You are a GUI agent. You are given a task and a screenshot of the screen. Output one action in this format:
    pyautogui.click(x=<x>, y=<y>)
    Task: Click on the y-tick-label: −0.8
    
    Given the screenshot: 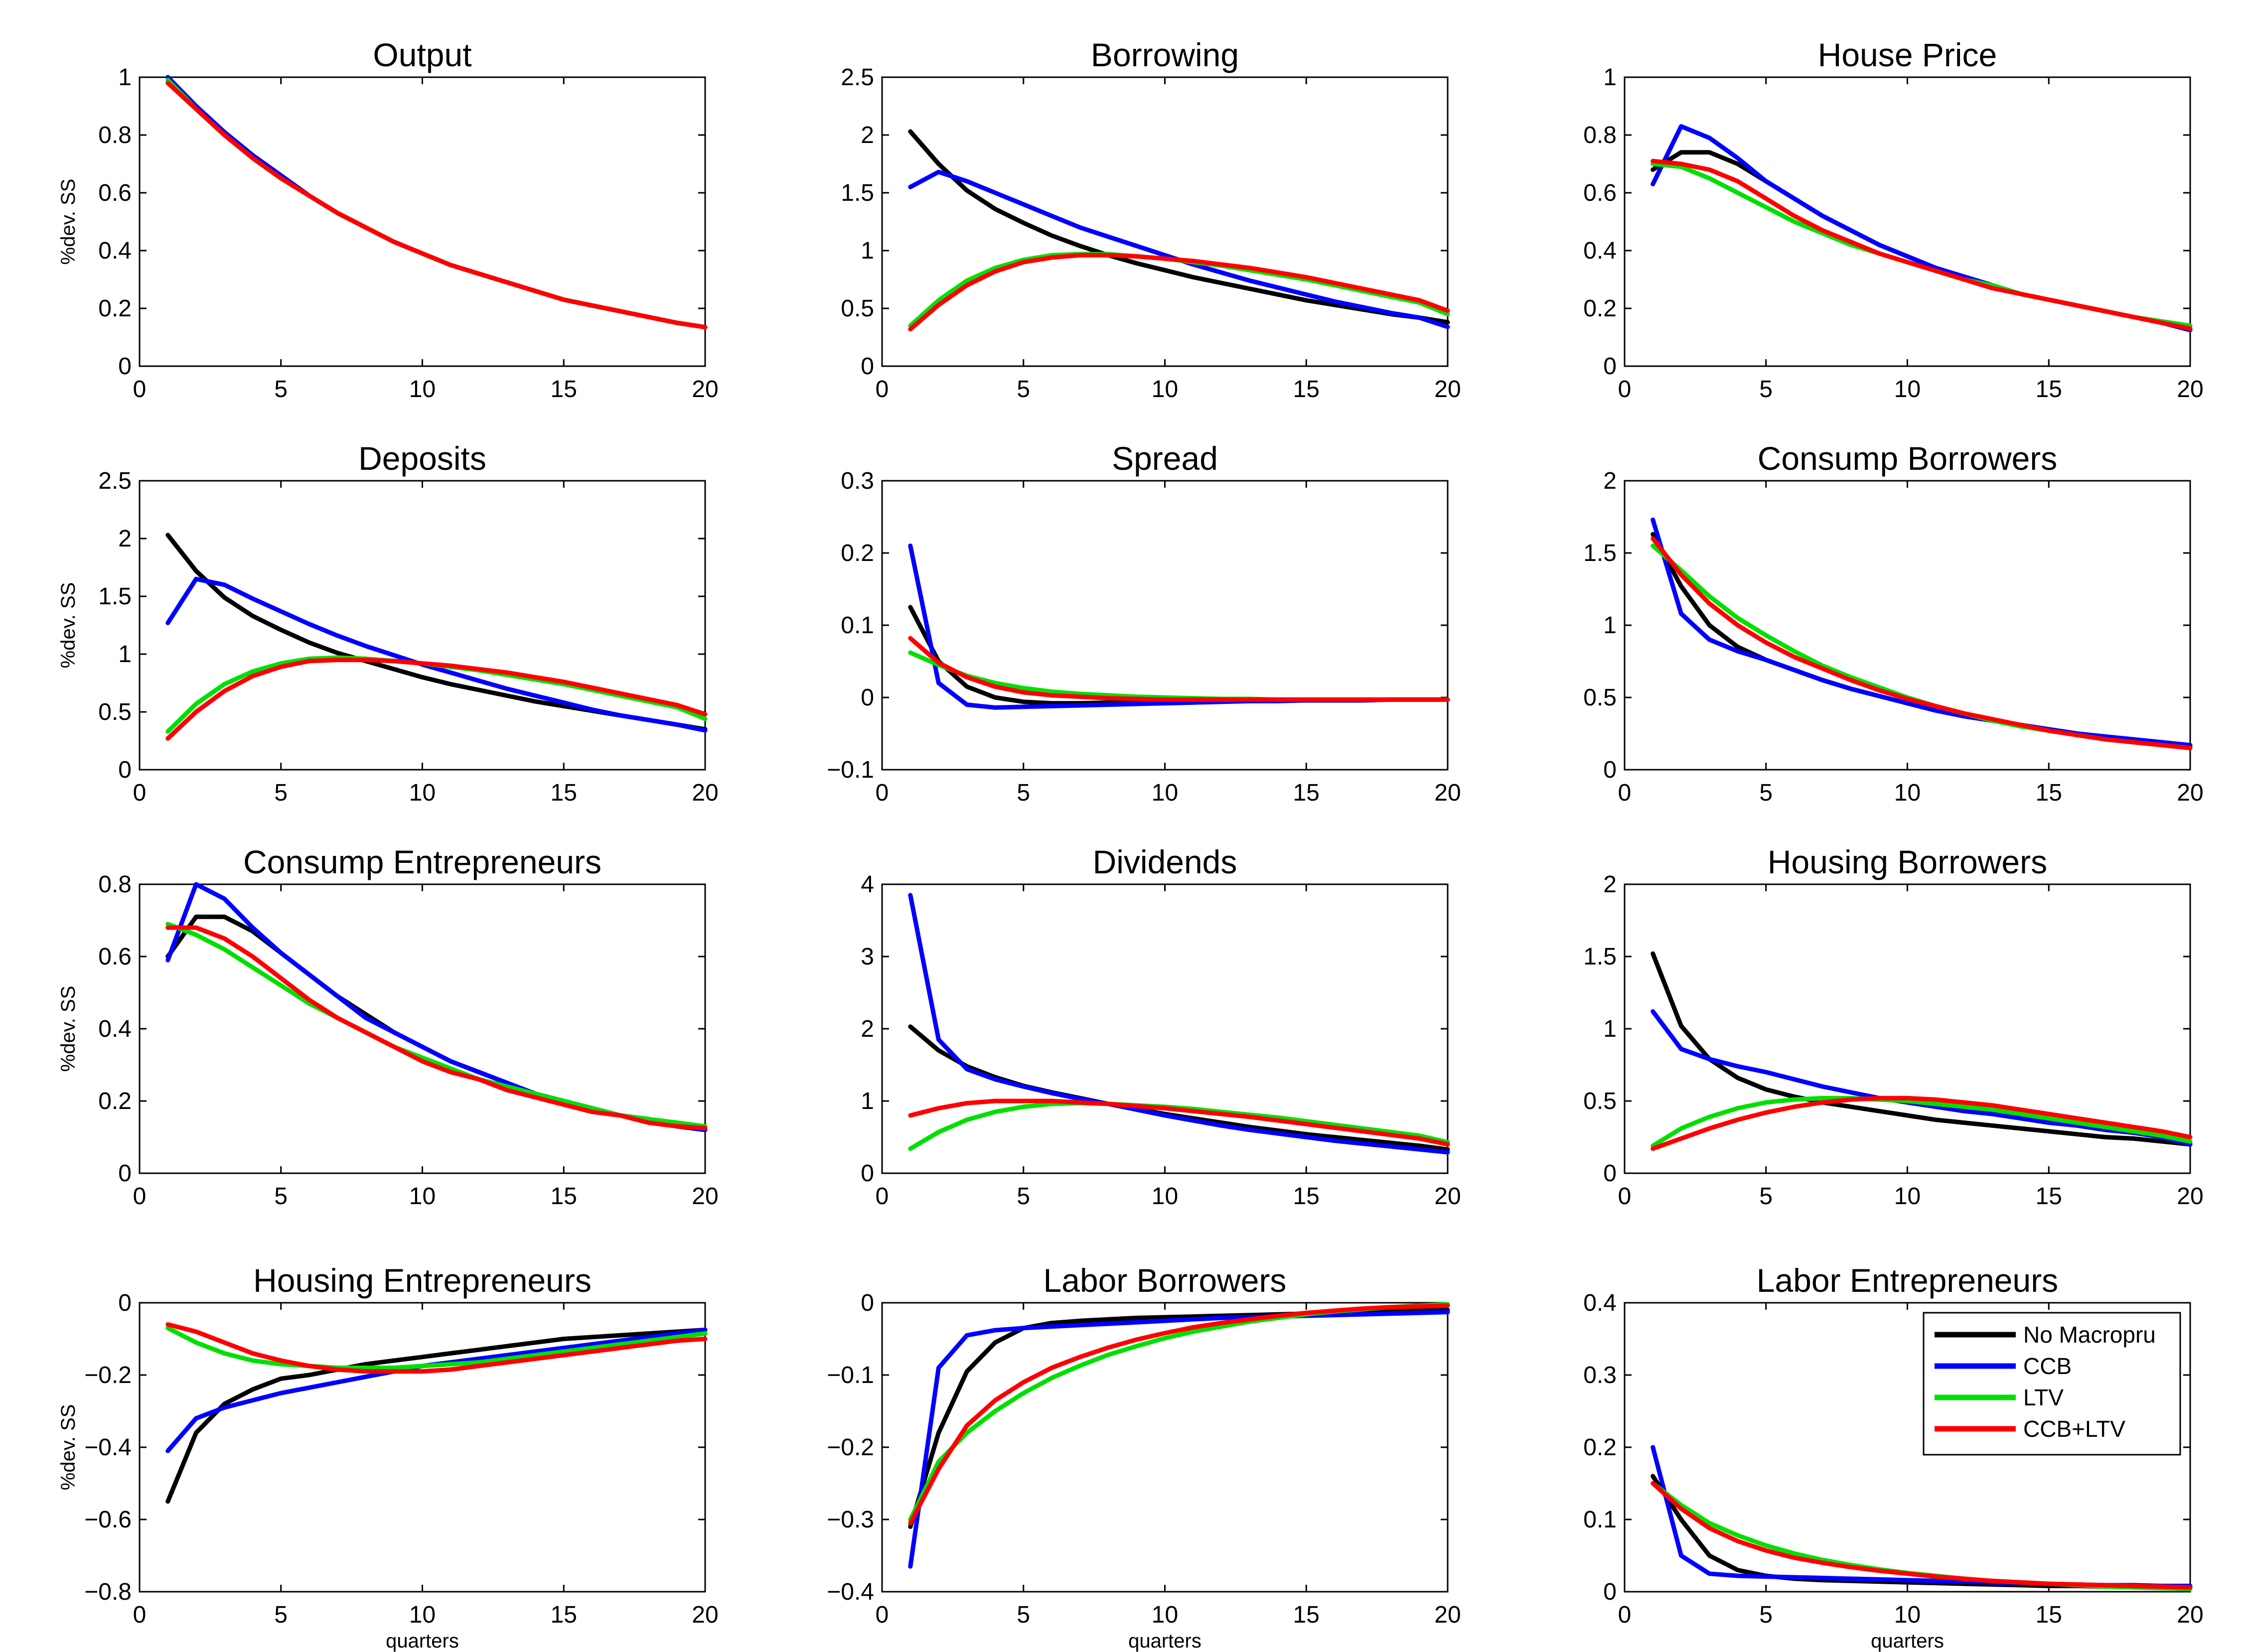 What is the action you would take?
    pyautogui.click(x=108, y=1592)
    